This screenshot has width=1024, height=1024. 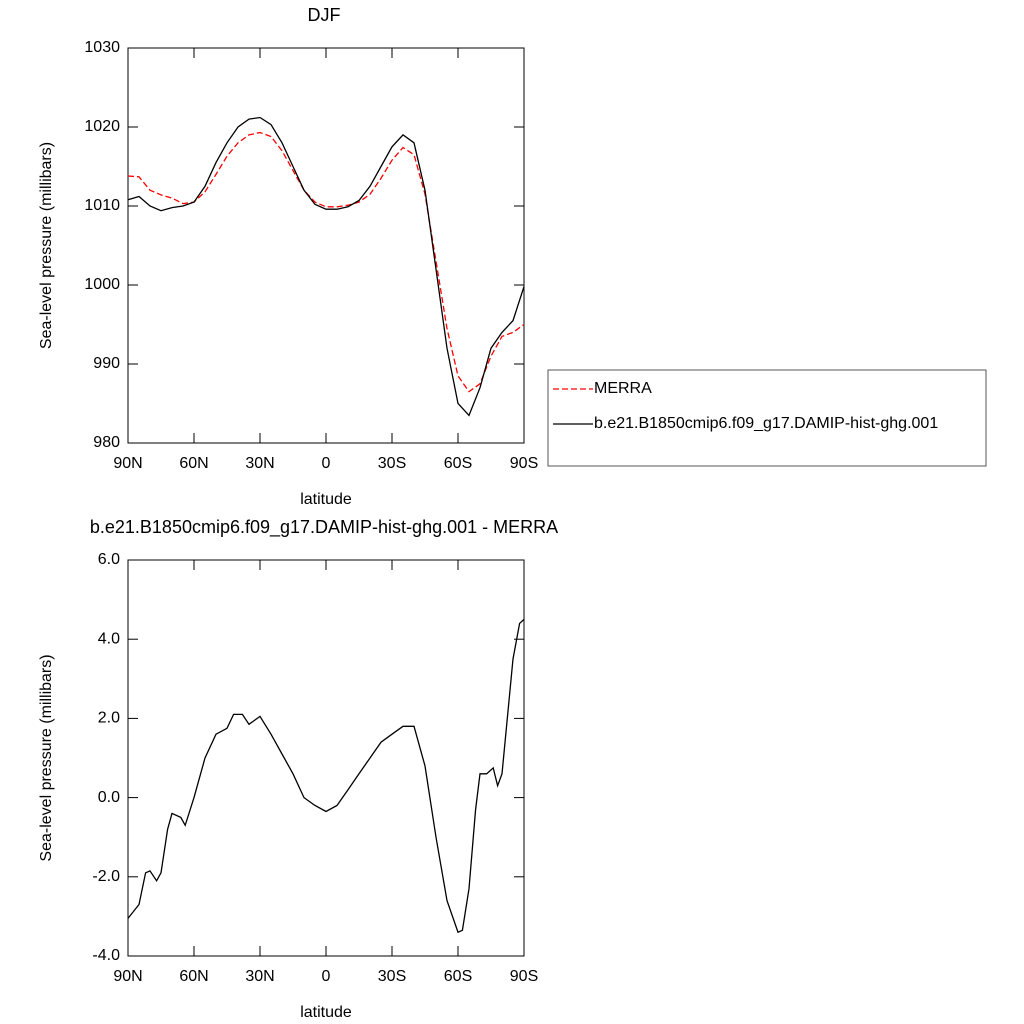 What do you see at coordinates (109, 797) in the screenshot?
I see `y-tick-label: 0.0` at bounding box center [109, 797].